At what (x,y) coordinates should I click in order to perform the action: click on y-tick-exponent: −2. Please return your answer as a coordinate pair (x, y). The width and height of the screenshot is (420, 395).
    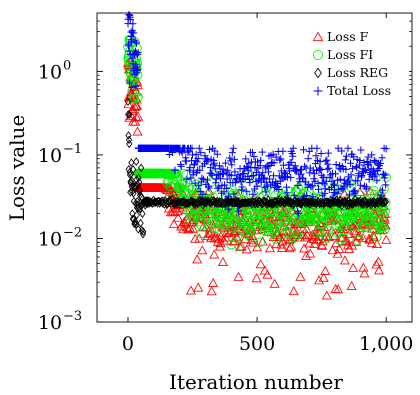
    Looking at the image, I should click on (72, 232).